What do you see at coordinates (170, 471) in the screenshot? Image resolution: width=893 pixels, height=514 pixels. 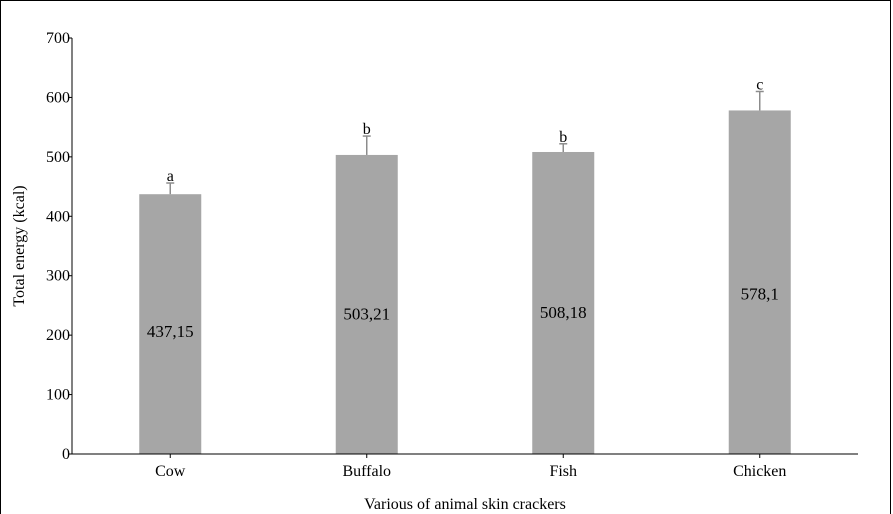 I see `x-tick-label: Cow` at bounding box center [170, 471].